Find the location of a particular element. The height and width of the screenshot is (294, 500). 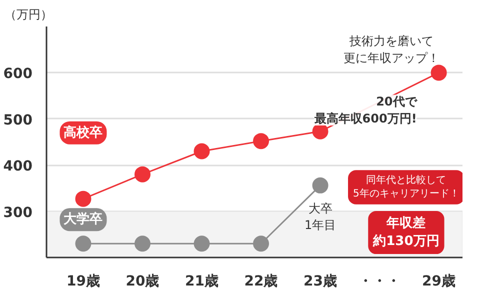

annotation: 20代で最高年収600万円! is located at coordinates (365, 110).